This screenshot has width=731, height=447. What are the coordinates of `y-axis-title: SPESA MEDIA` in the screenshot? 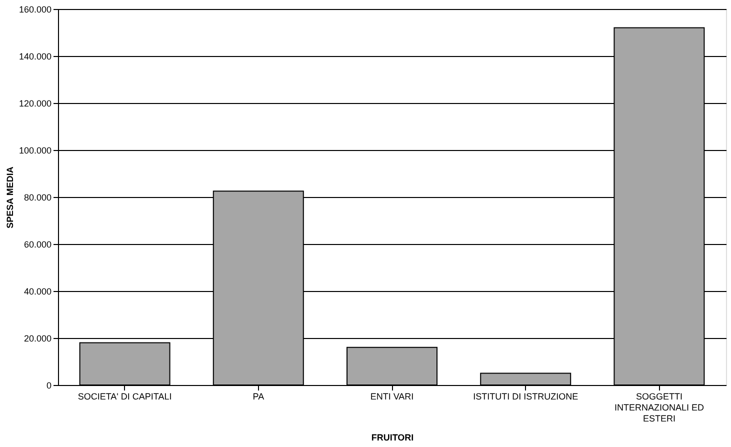 It's located at (9, 197).